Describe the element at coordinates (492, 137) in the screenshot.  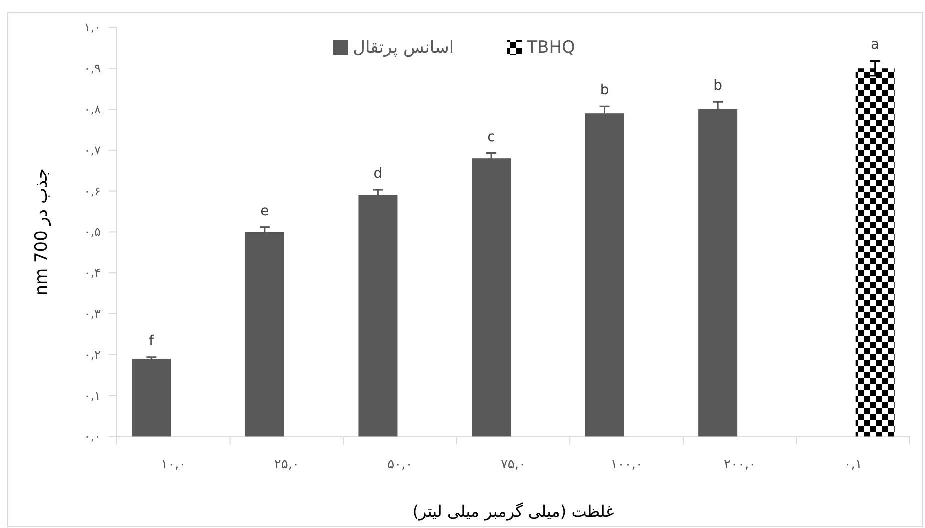
I see `annotation: c` at that location.